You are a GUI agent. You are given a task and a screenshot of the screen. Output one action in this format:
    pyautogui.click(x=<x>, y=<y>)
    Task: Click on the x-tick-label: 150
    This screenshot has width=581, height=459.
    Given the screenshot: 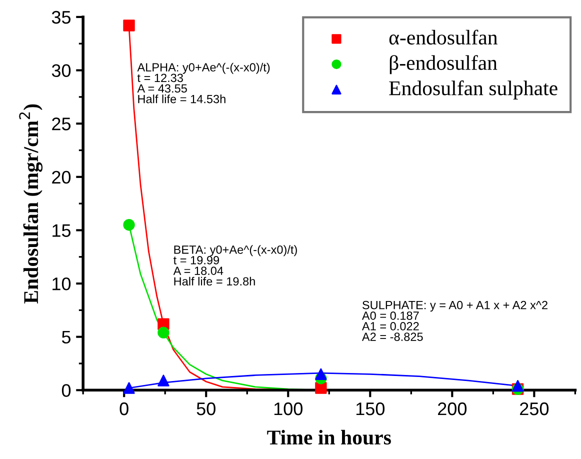 What is the action you would take?
    pyautogui.click(x=370, y=409)
    